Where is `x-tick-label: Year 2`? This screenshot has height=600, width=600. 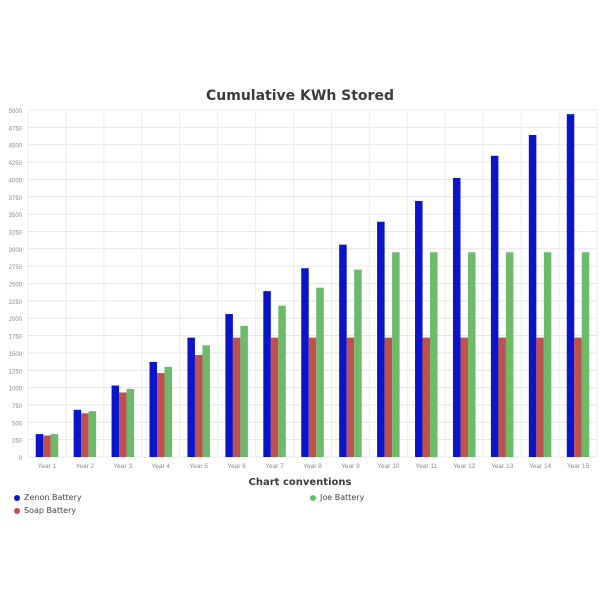
x-tick-label: Year 2 is located at coordinates (85, 466).